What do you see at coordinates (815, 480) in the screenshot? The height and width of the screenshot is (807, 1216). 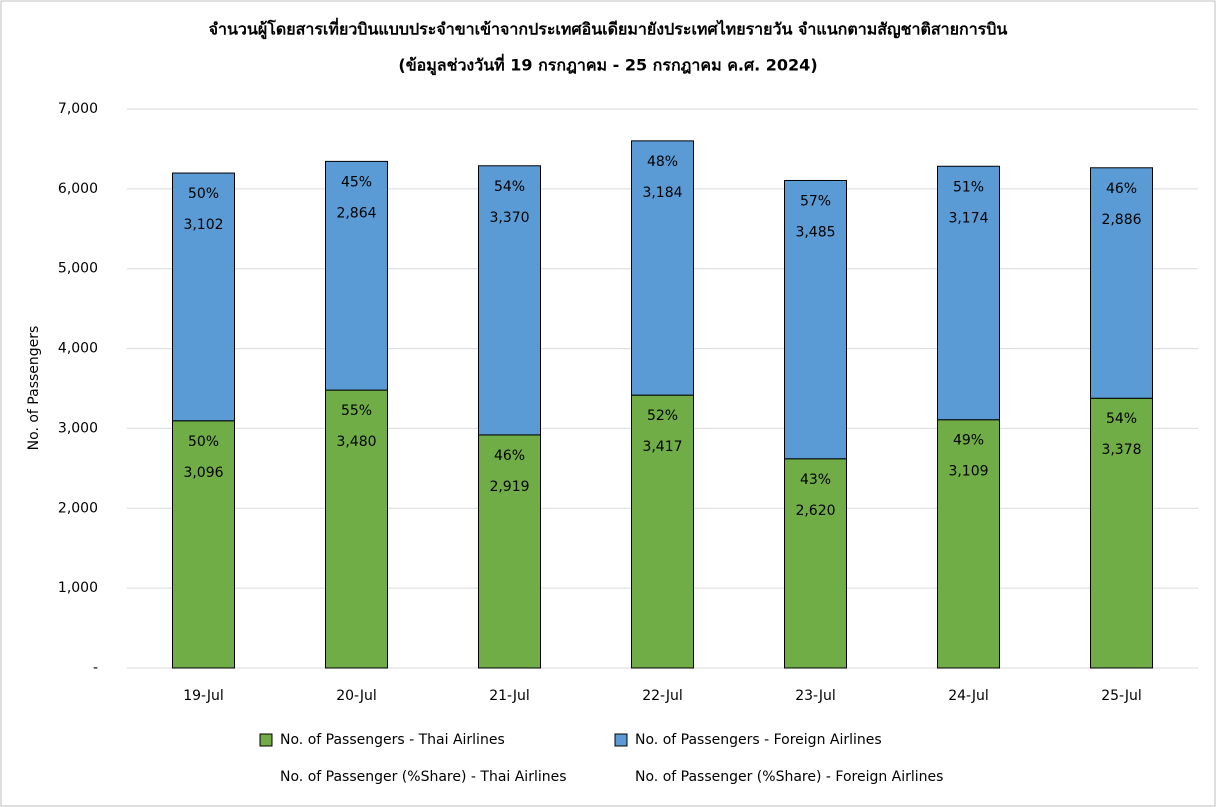 I see `share-label: 43%` at bounding box center [815, 480].